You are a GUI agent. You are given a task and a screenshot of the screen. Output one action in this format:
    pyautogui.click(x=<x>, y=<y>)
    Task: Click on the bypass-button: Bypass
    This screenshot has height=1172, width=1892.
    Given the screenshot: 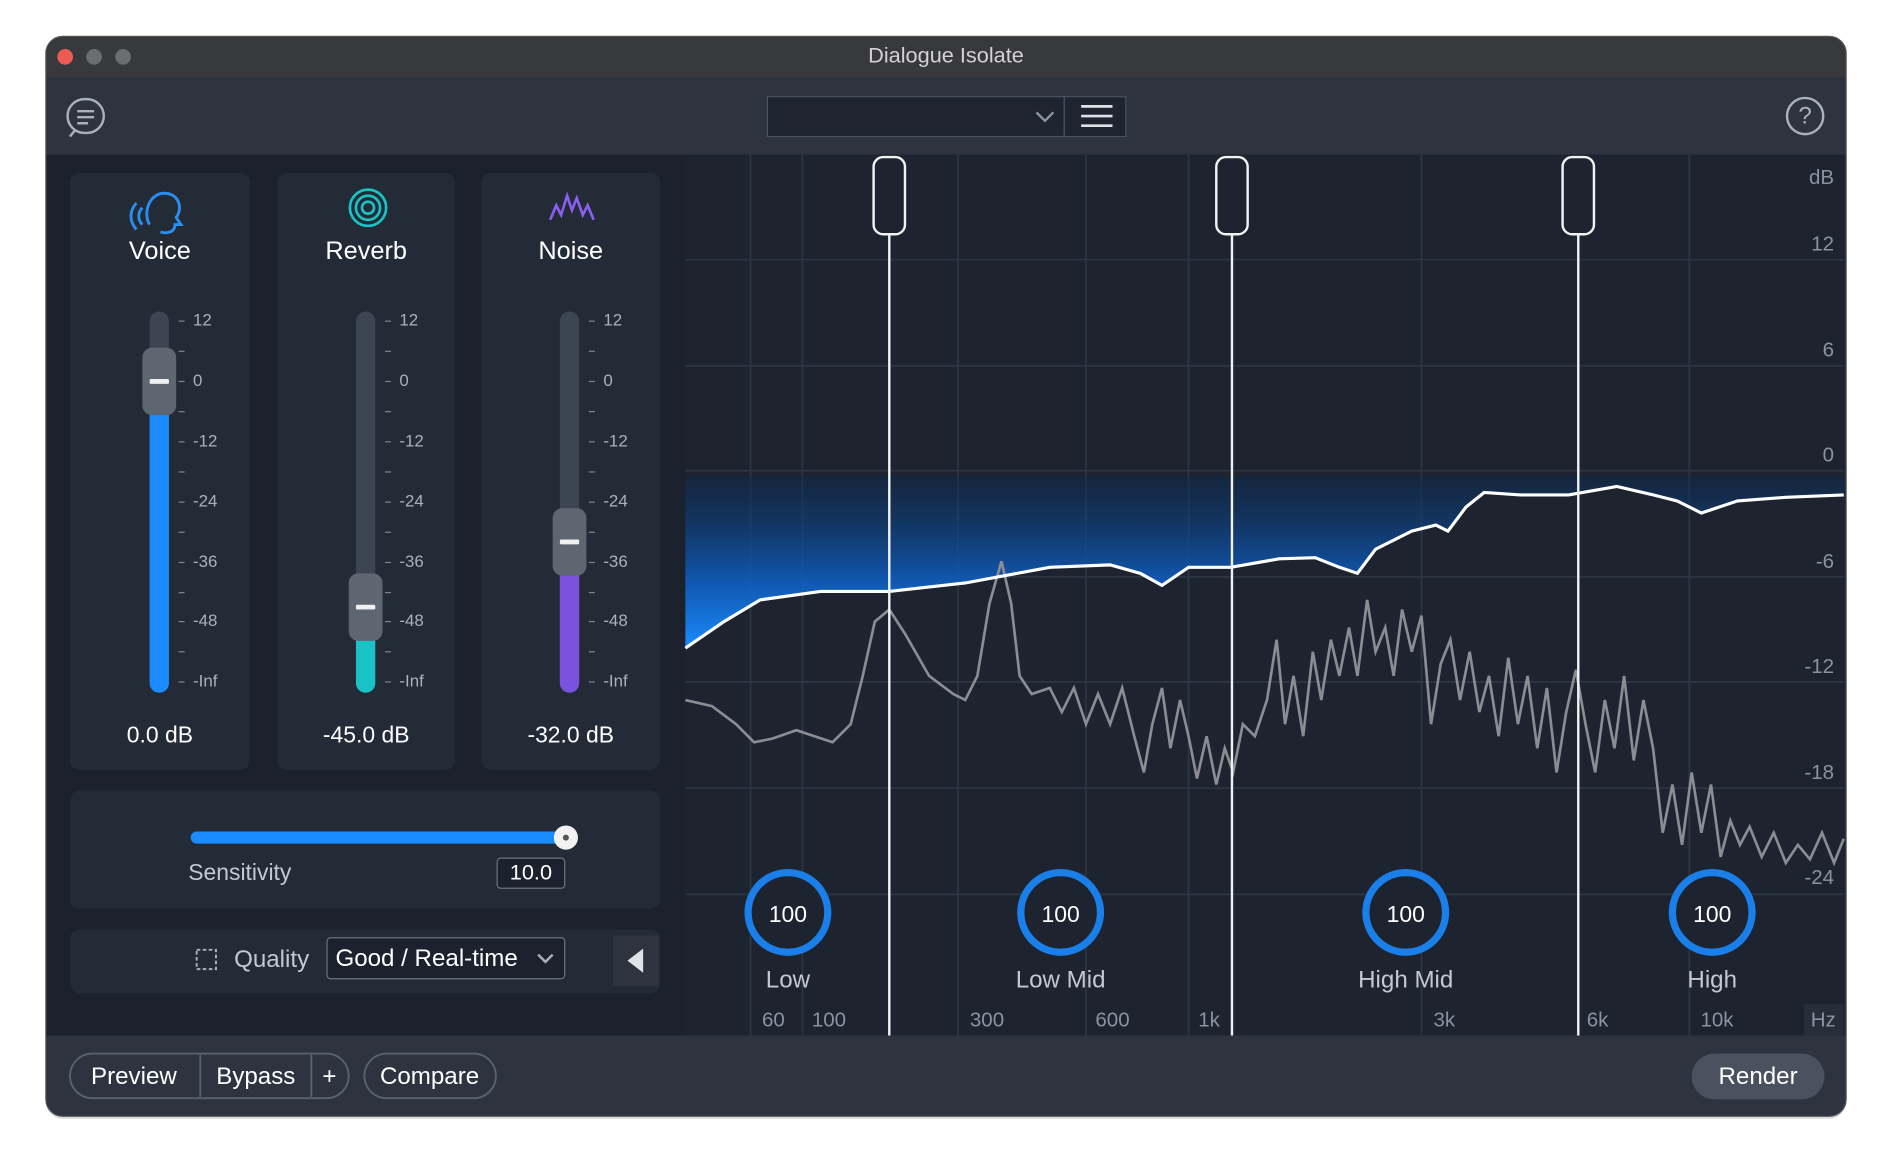 What is the action you would take?
    pyautogui.click(x=255, y=1076)
    